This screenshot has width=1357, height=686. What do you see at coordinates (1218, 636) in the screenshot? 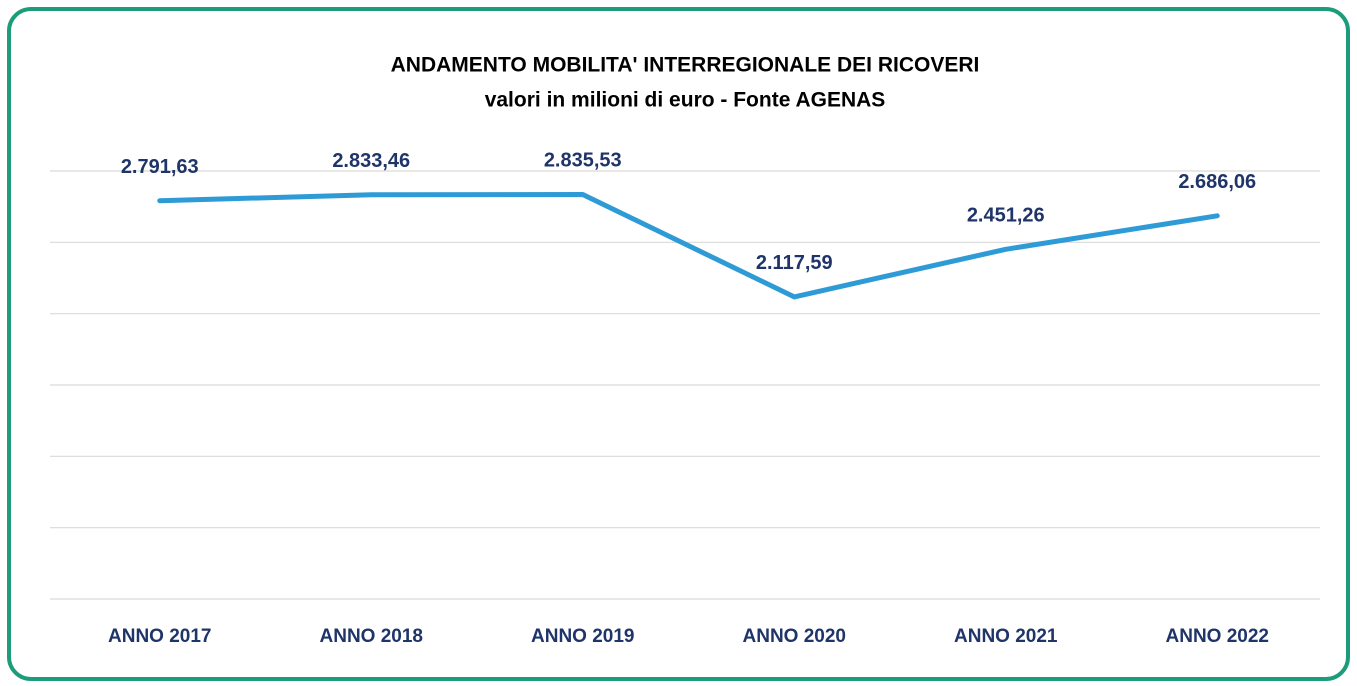
I see `x-tick-label: ANNO 2022` at bounding box center [1218, 636].